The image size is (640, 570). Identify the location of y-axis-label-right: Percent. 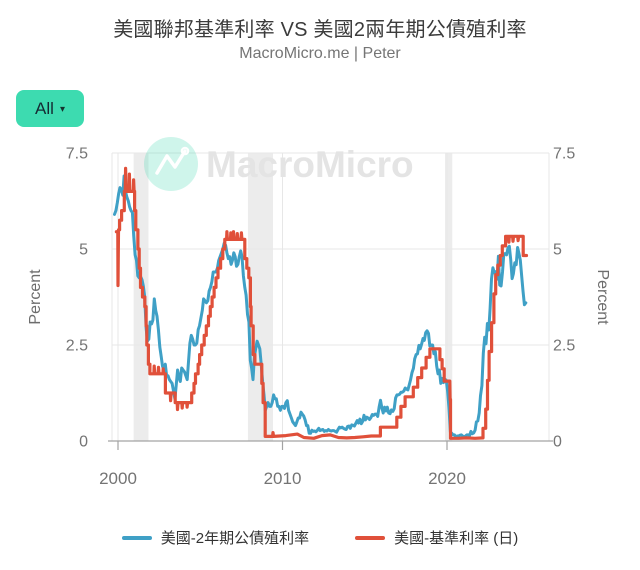
(602, 297).